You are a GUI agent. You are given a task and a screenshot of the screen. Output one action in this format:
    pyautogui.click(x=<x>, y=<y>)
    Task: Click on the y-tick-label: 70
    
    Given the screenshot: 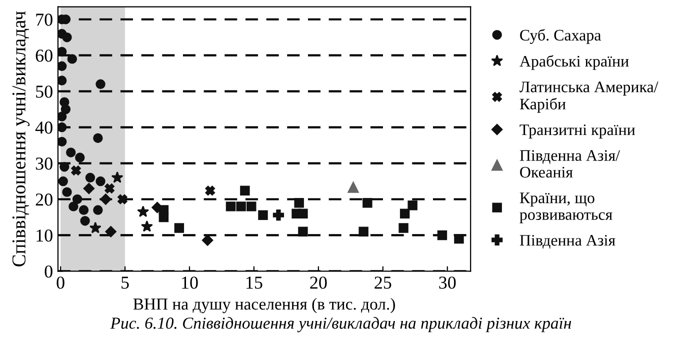 What is the action you would take?
    pyautogui.click(x=44, y=20)
    